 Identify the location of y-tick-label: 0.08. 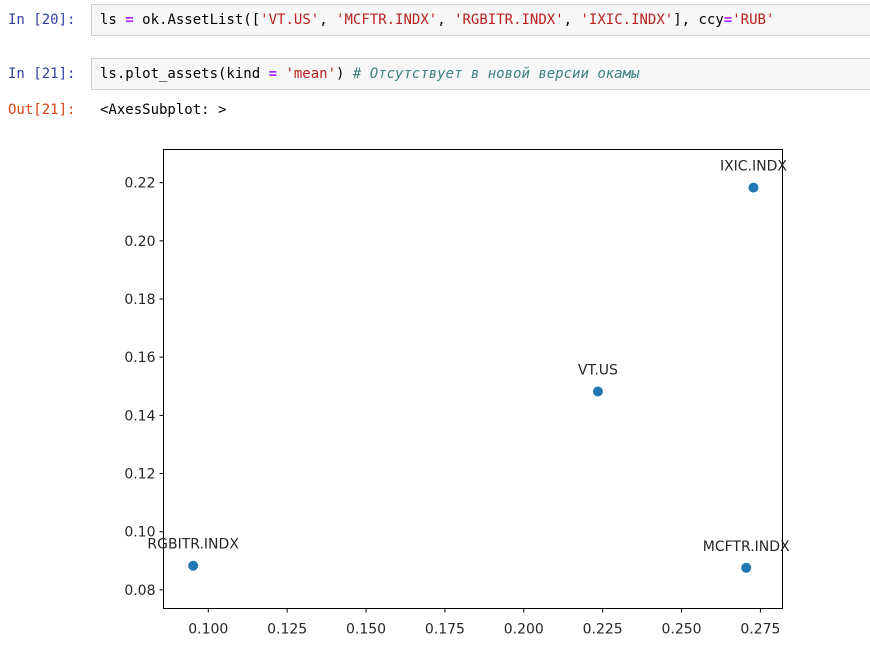
(139, 591).